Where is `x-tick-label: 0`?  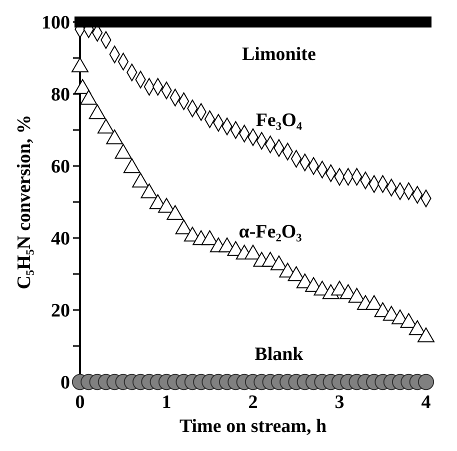 x-tick-label: 0 is located at coordinates (80, 402).